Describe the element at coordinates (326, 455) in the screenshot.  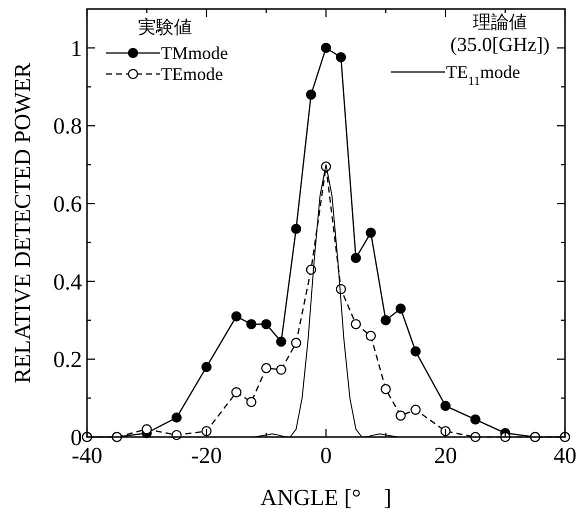
I see `x-tick-label: 0` at that location.